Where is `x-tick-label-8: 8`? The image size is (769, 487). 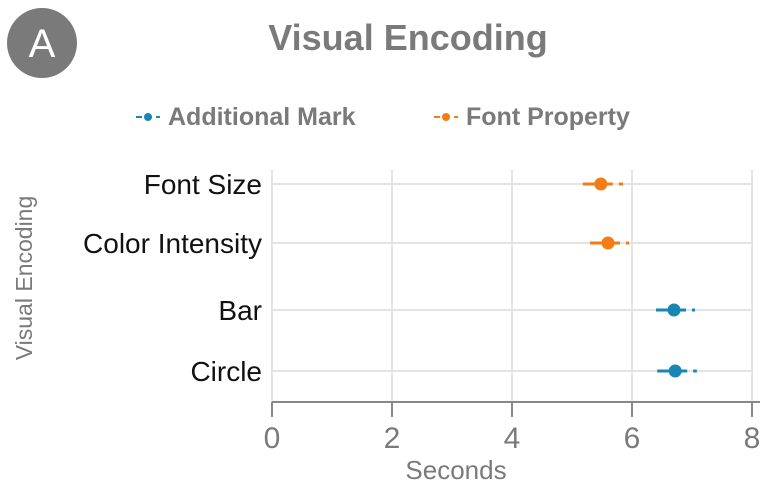 x-tick-label-8: 8 is located at coordinates (752, 438).